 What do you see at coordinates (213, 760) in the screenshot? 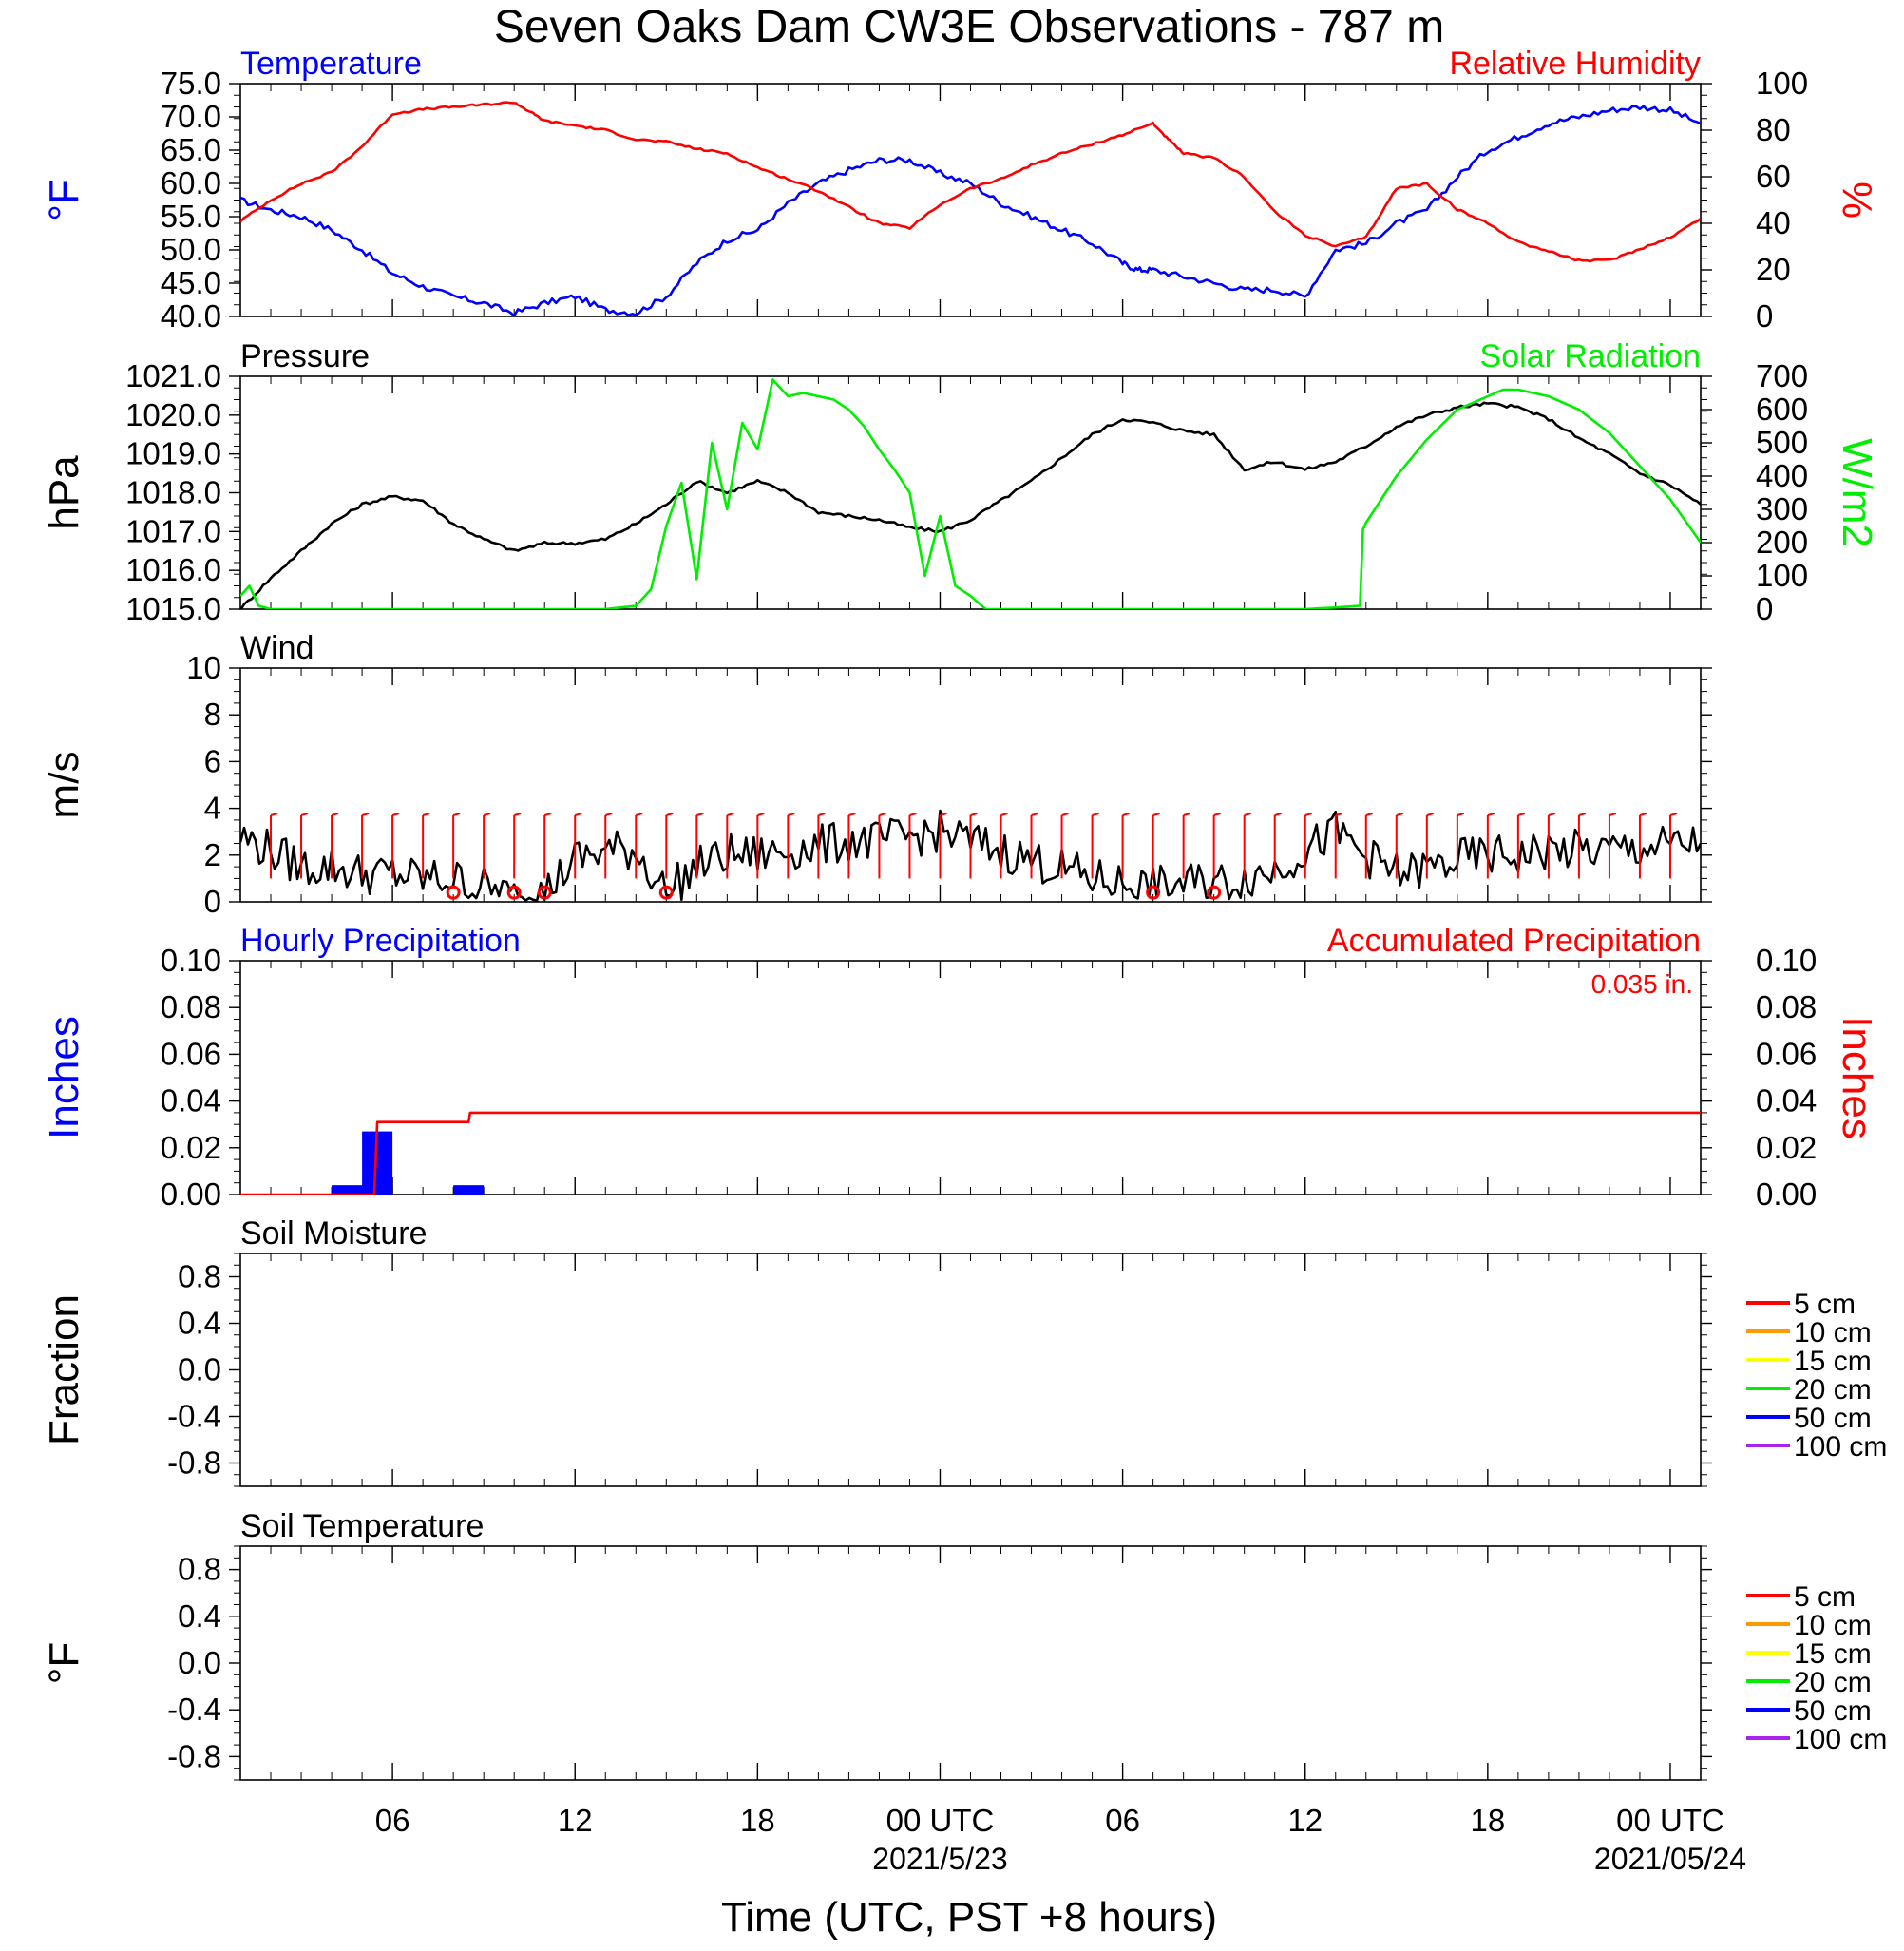
I see `y-left-tick-label: 6` at bounding box center [213, 760].